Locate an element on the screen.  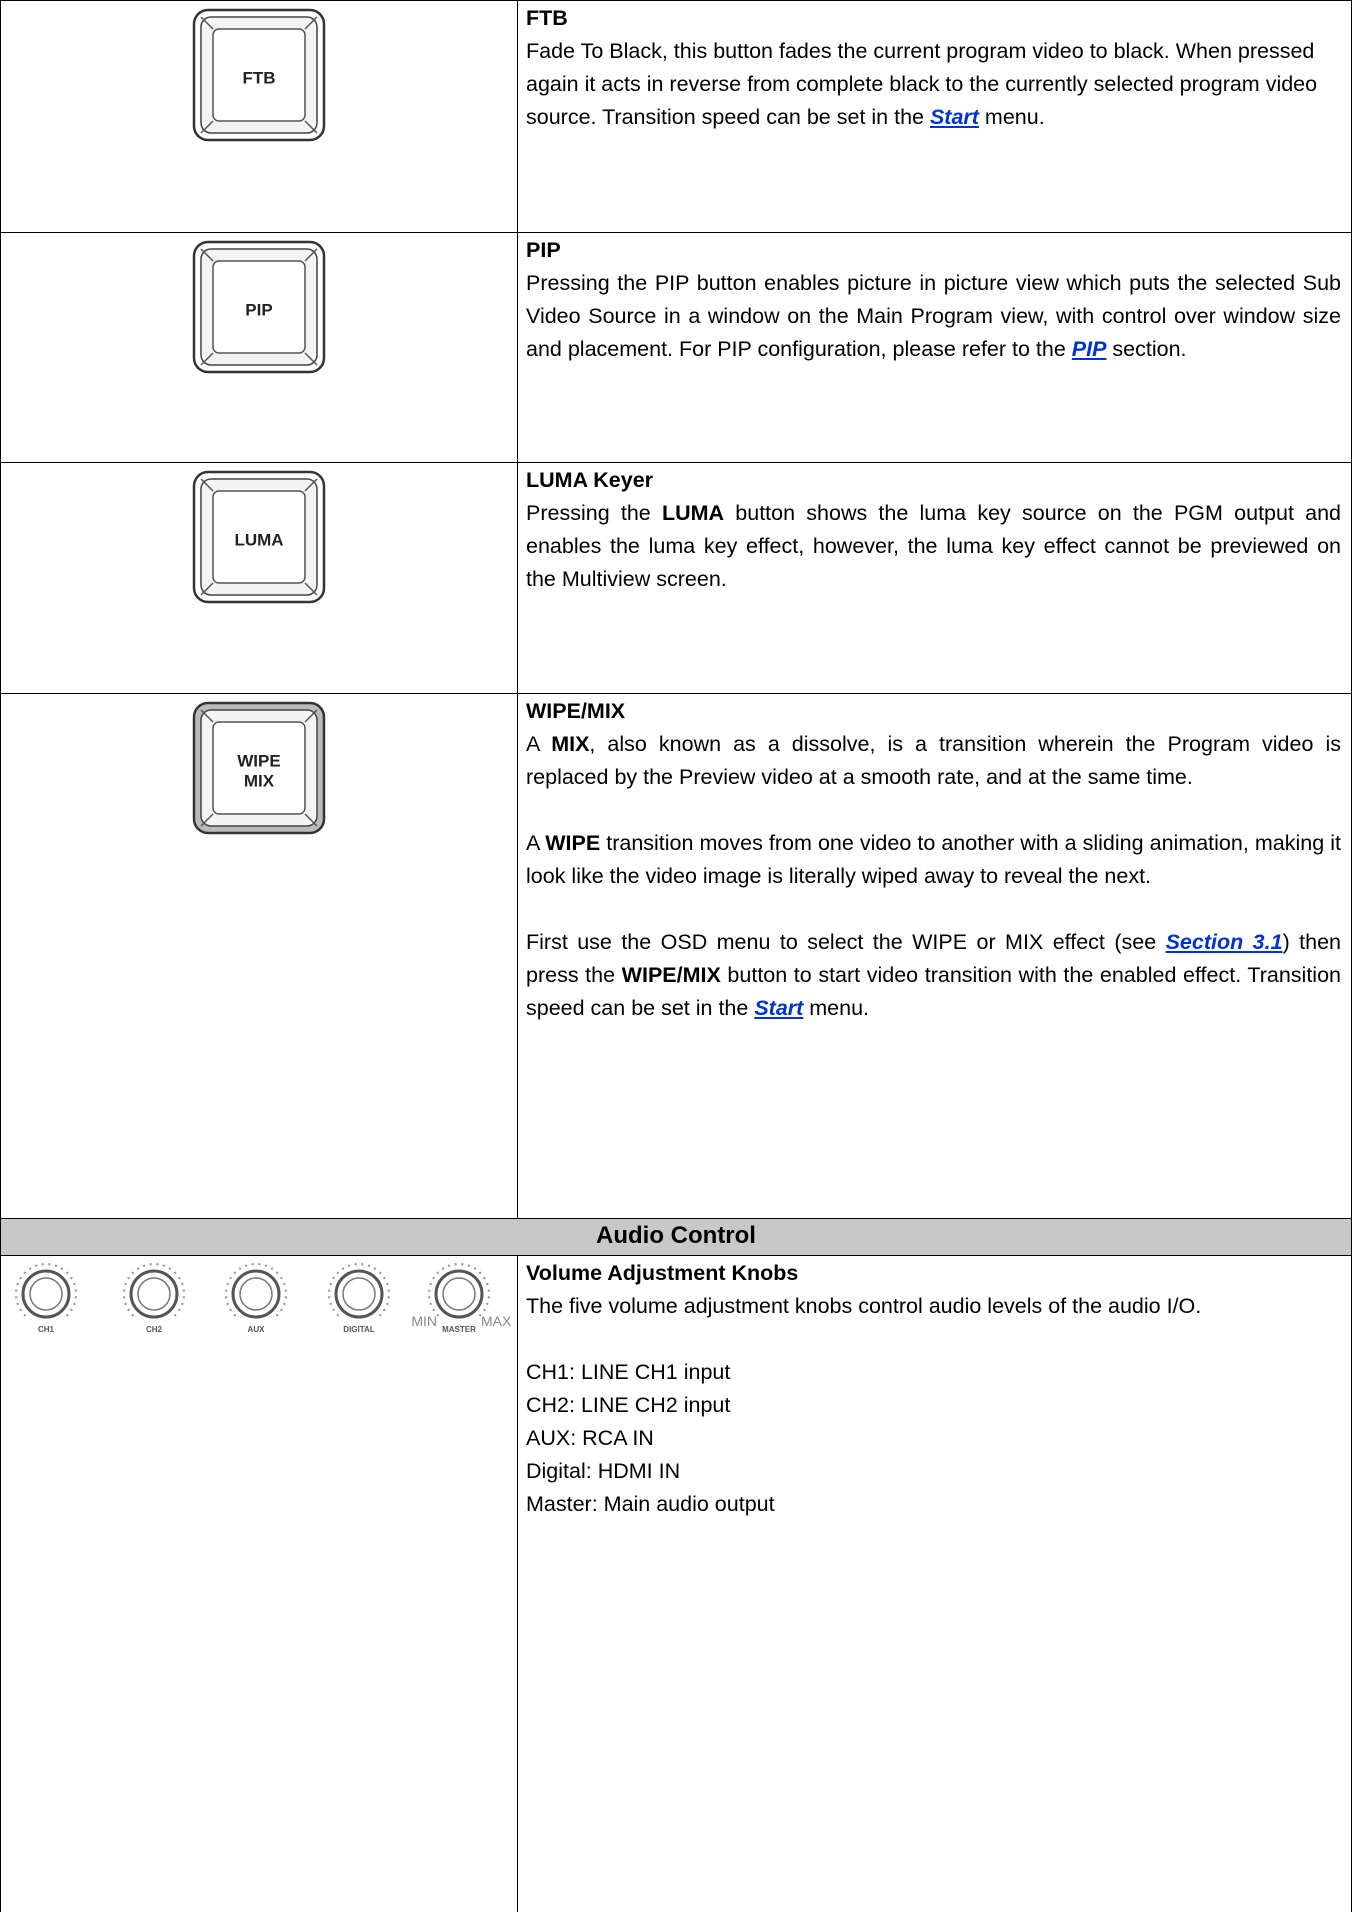
image-cell: CH1 CH2 AUX DIGITAL MASTER MIN MAX is located at coordinates (259, 1583).